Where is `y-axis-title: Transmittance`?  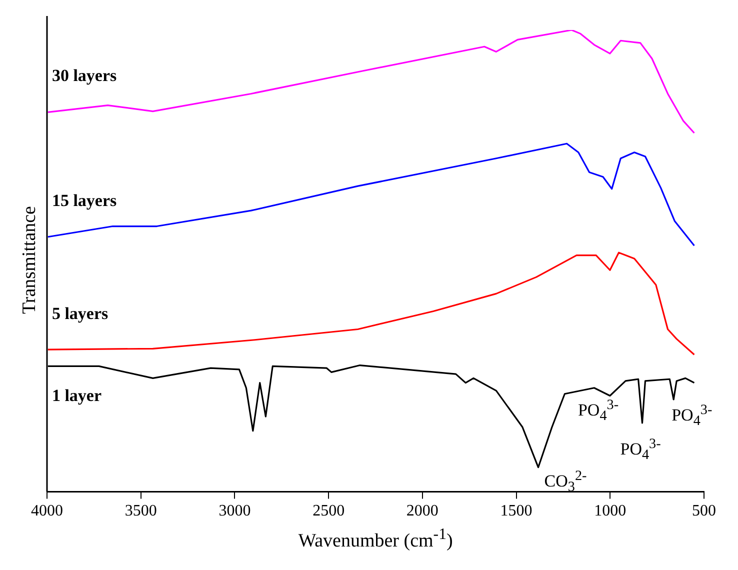
y-axis-title: Transmittance is located at coordinates (30, 260).